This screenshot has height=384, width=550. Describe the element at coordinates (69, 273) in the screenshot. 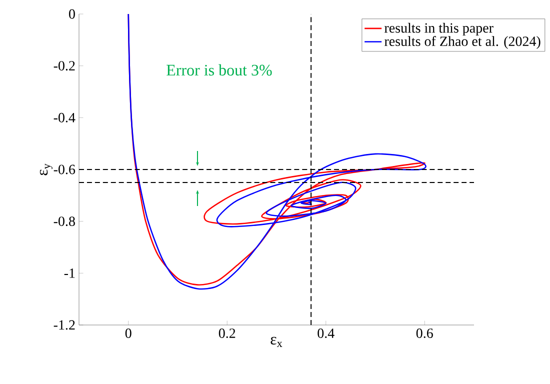

I see `y-tick-label: -1` at that location.